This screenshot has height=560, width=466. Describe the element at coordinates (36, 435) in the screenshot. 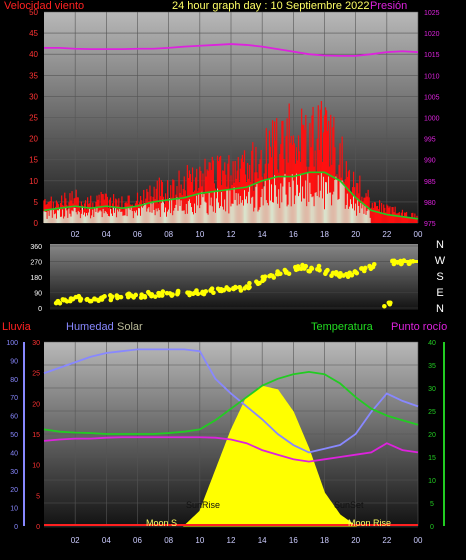

I see `rain-y-tick-label: 15` at that location.